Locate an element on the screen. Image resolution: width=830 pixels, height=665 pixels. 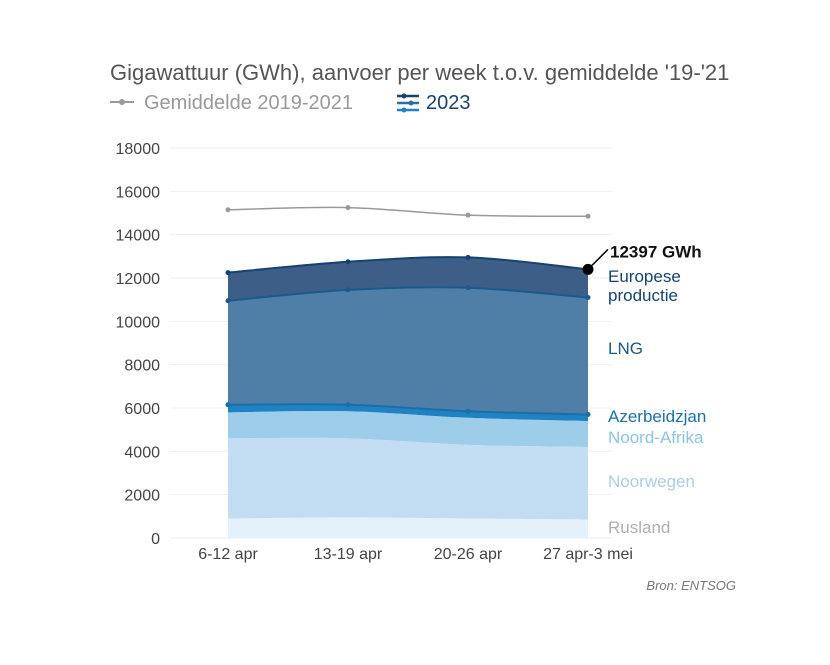
line-azerbeidzjan is located at coordinates (408, 409).